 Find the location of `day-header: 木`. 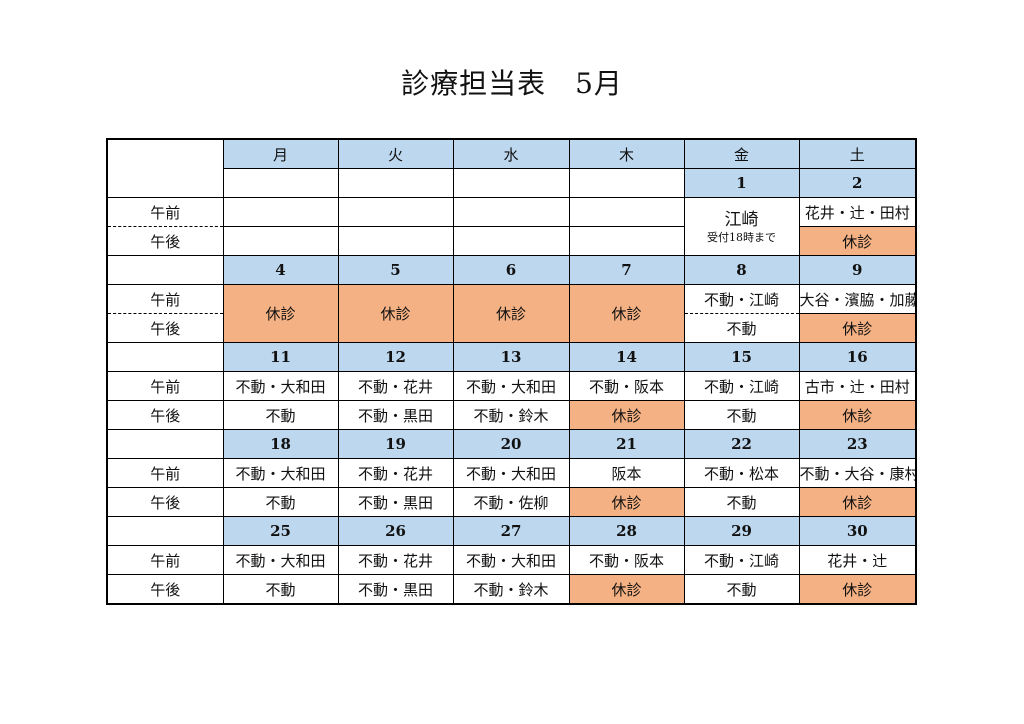

day-header: 木 is located at coordinates (626, 153).